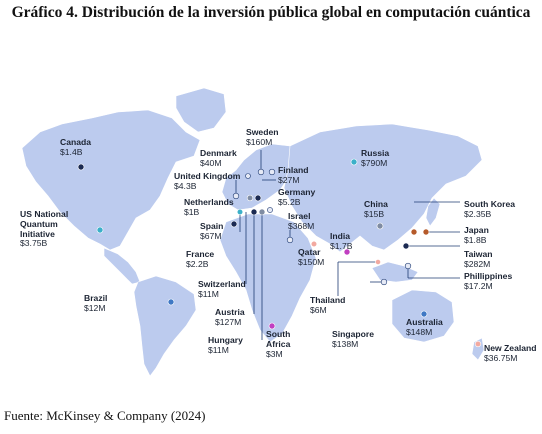 The image size is (542, 434). What do you see at coordinates (380, 226) in the screenshot?
I see `marker-china` at bounding box center [380, 226].